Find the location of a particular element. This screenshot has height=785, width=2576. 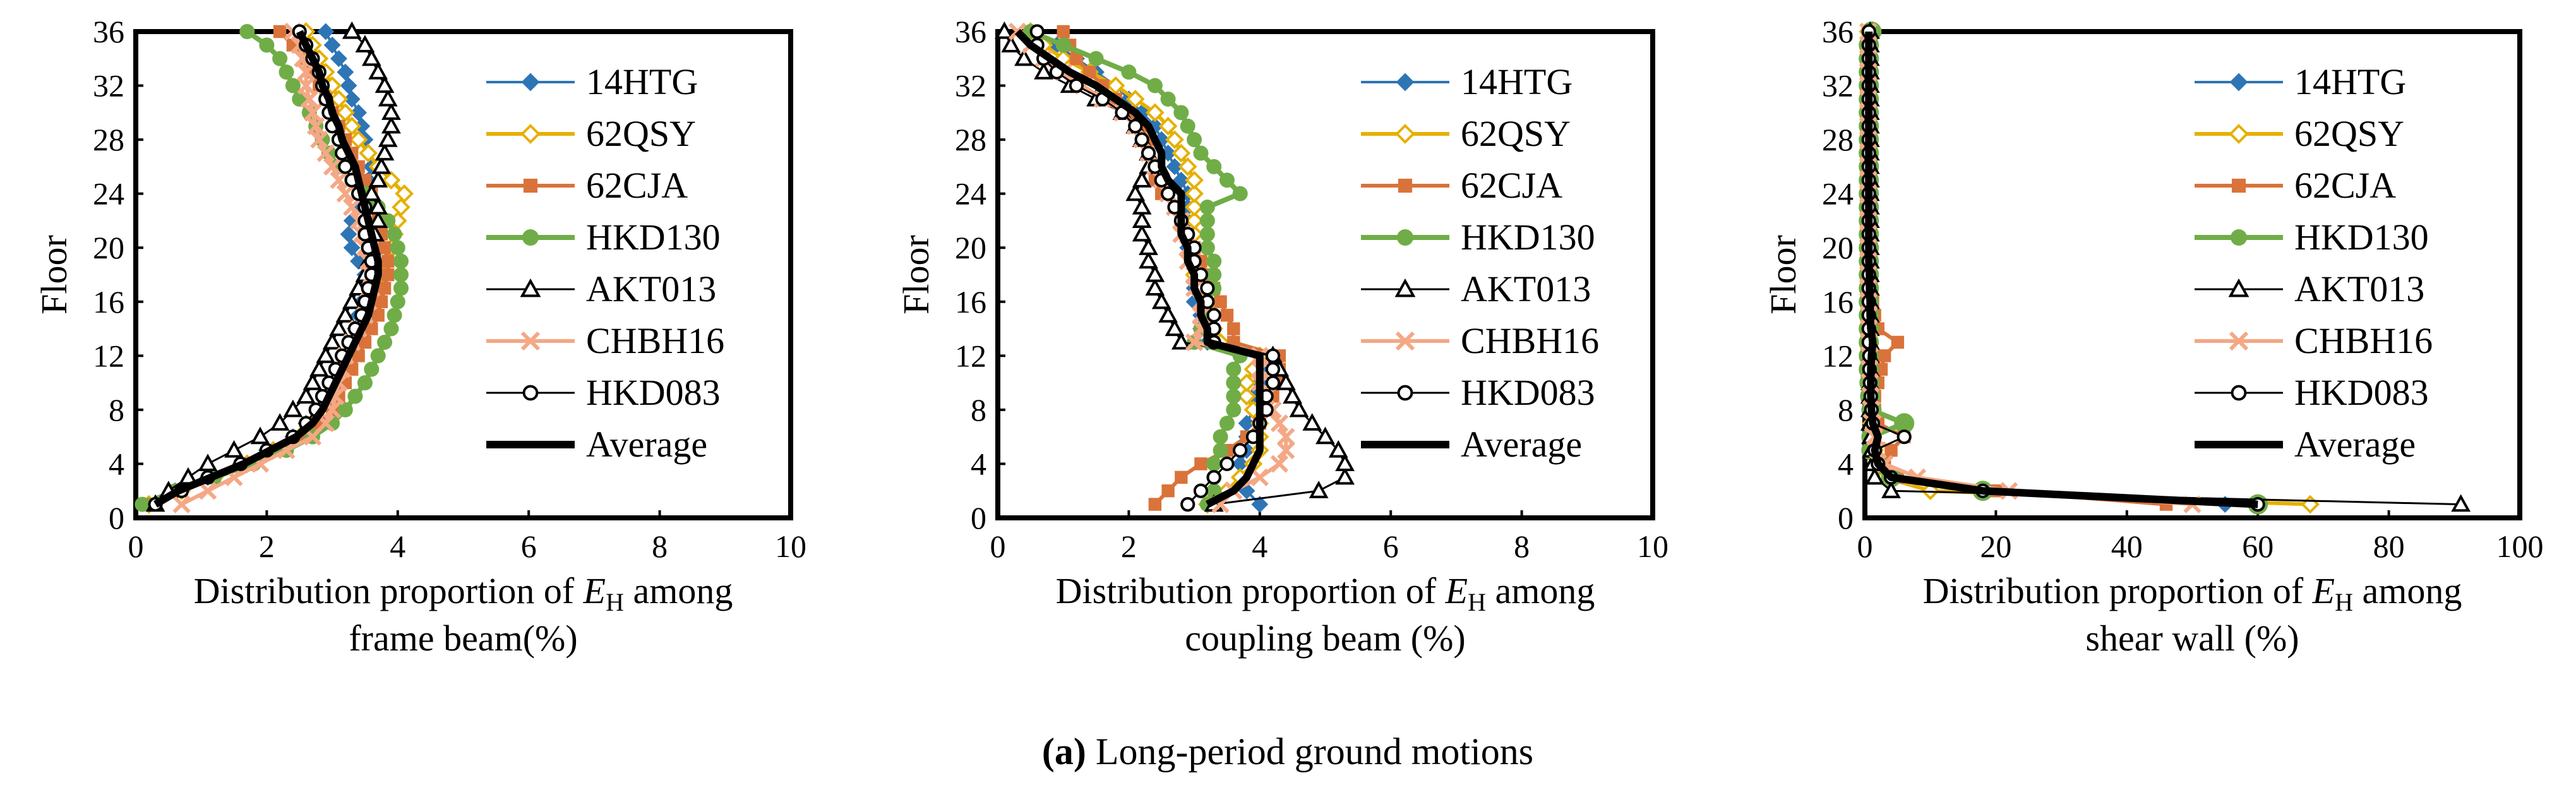

legend-item: CHBH16 is located at coordinates (605, 340).